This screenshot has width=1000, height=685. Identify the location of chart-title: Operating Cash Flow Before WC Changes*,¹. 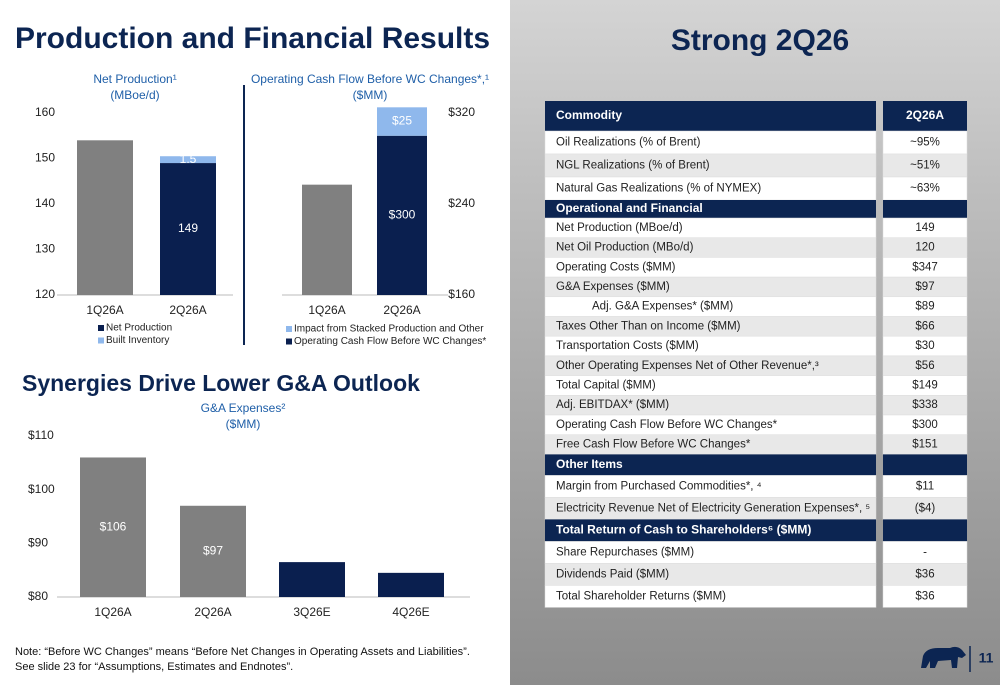
(370, 79).